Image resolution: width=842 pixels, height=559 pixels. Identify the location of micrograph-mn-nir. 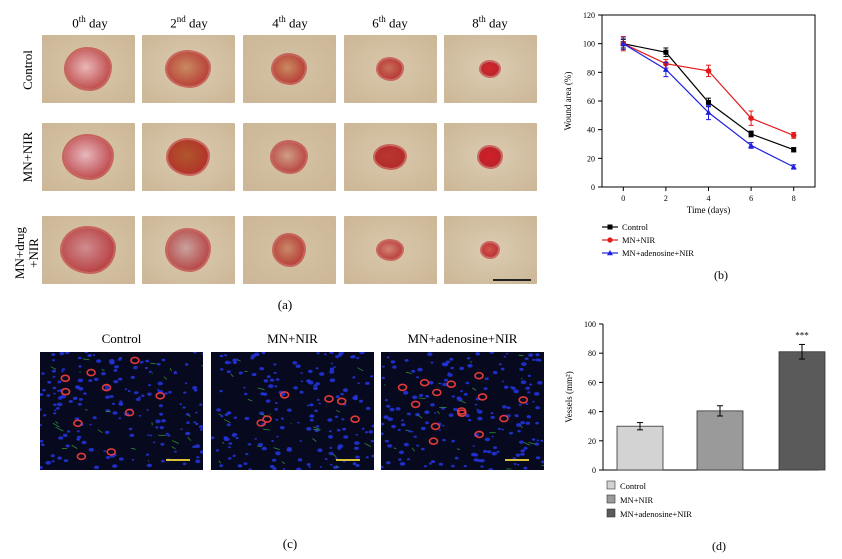
(292, 411).